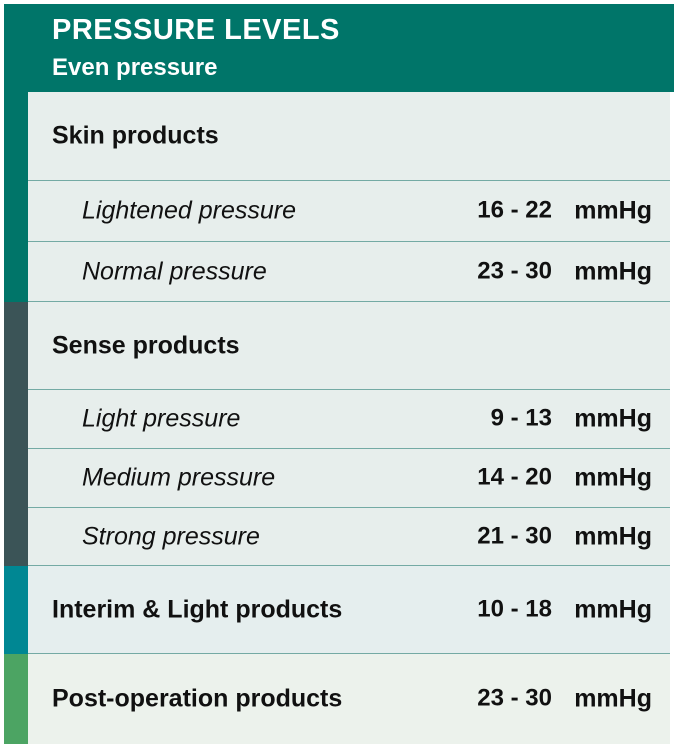 The height and width of the screenshot is (748, 682). What do you see at coordinates (174, 271) in the screenshot?
I see `row-label: Normal pressure` at bounding box center [174, 271].